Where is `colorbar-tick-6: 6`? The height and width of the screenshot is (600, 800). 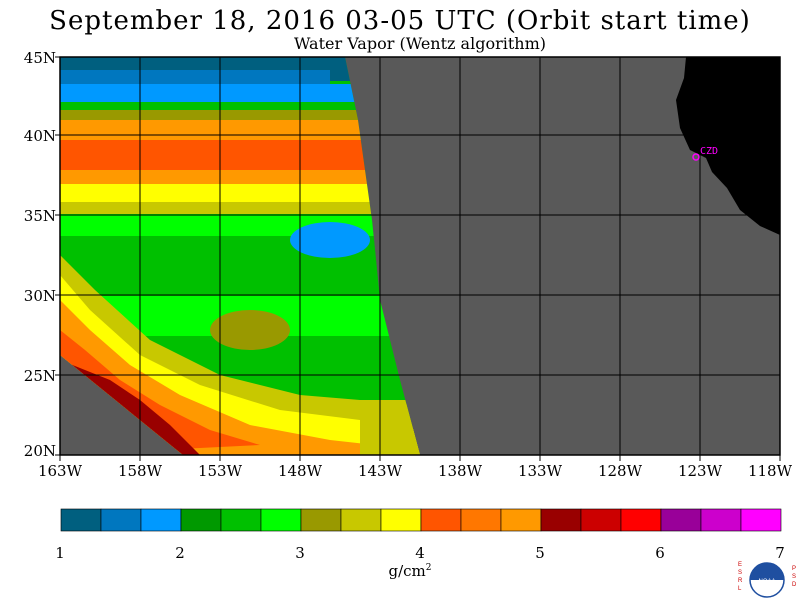 colorbar-tick-6: 6 is located at coordinates (660, 553).